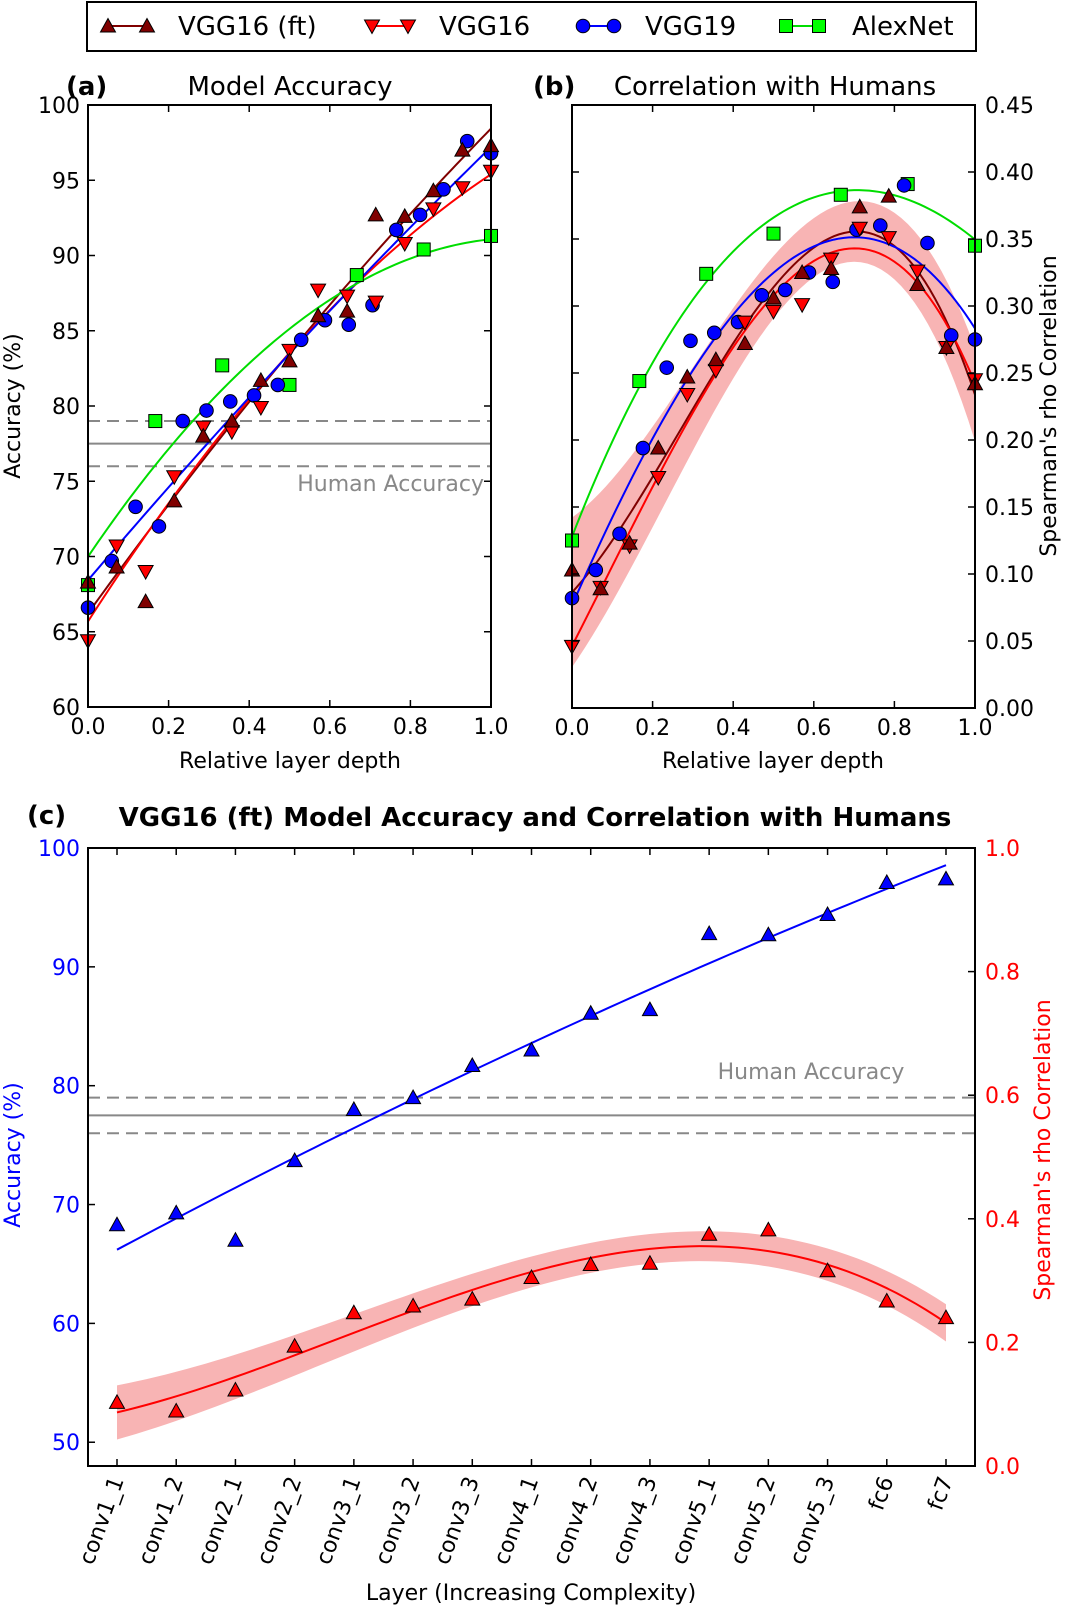  What do you see at coordinates (881, 1494) in the screenshot?
I see `x-tick-label: fc6` at bounding box center [881, 1494].